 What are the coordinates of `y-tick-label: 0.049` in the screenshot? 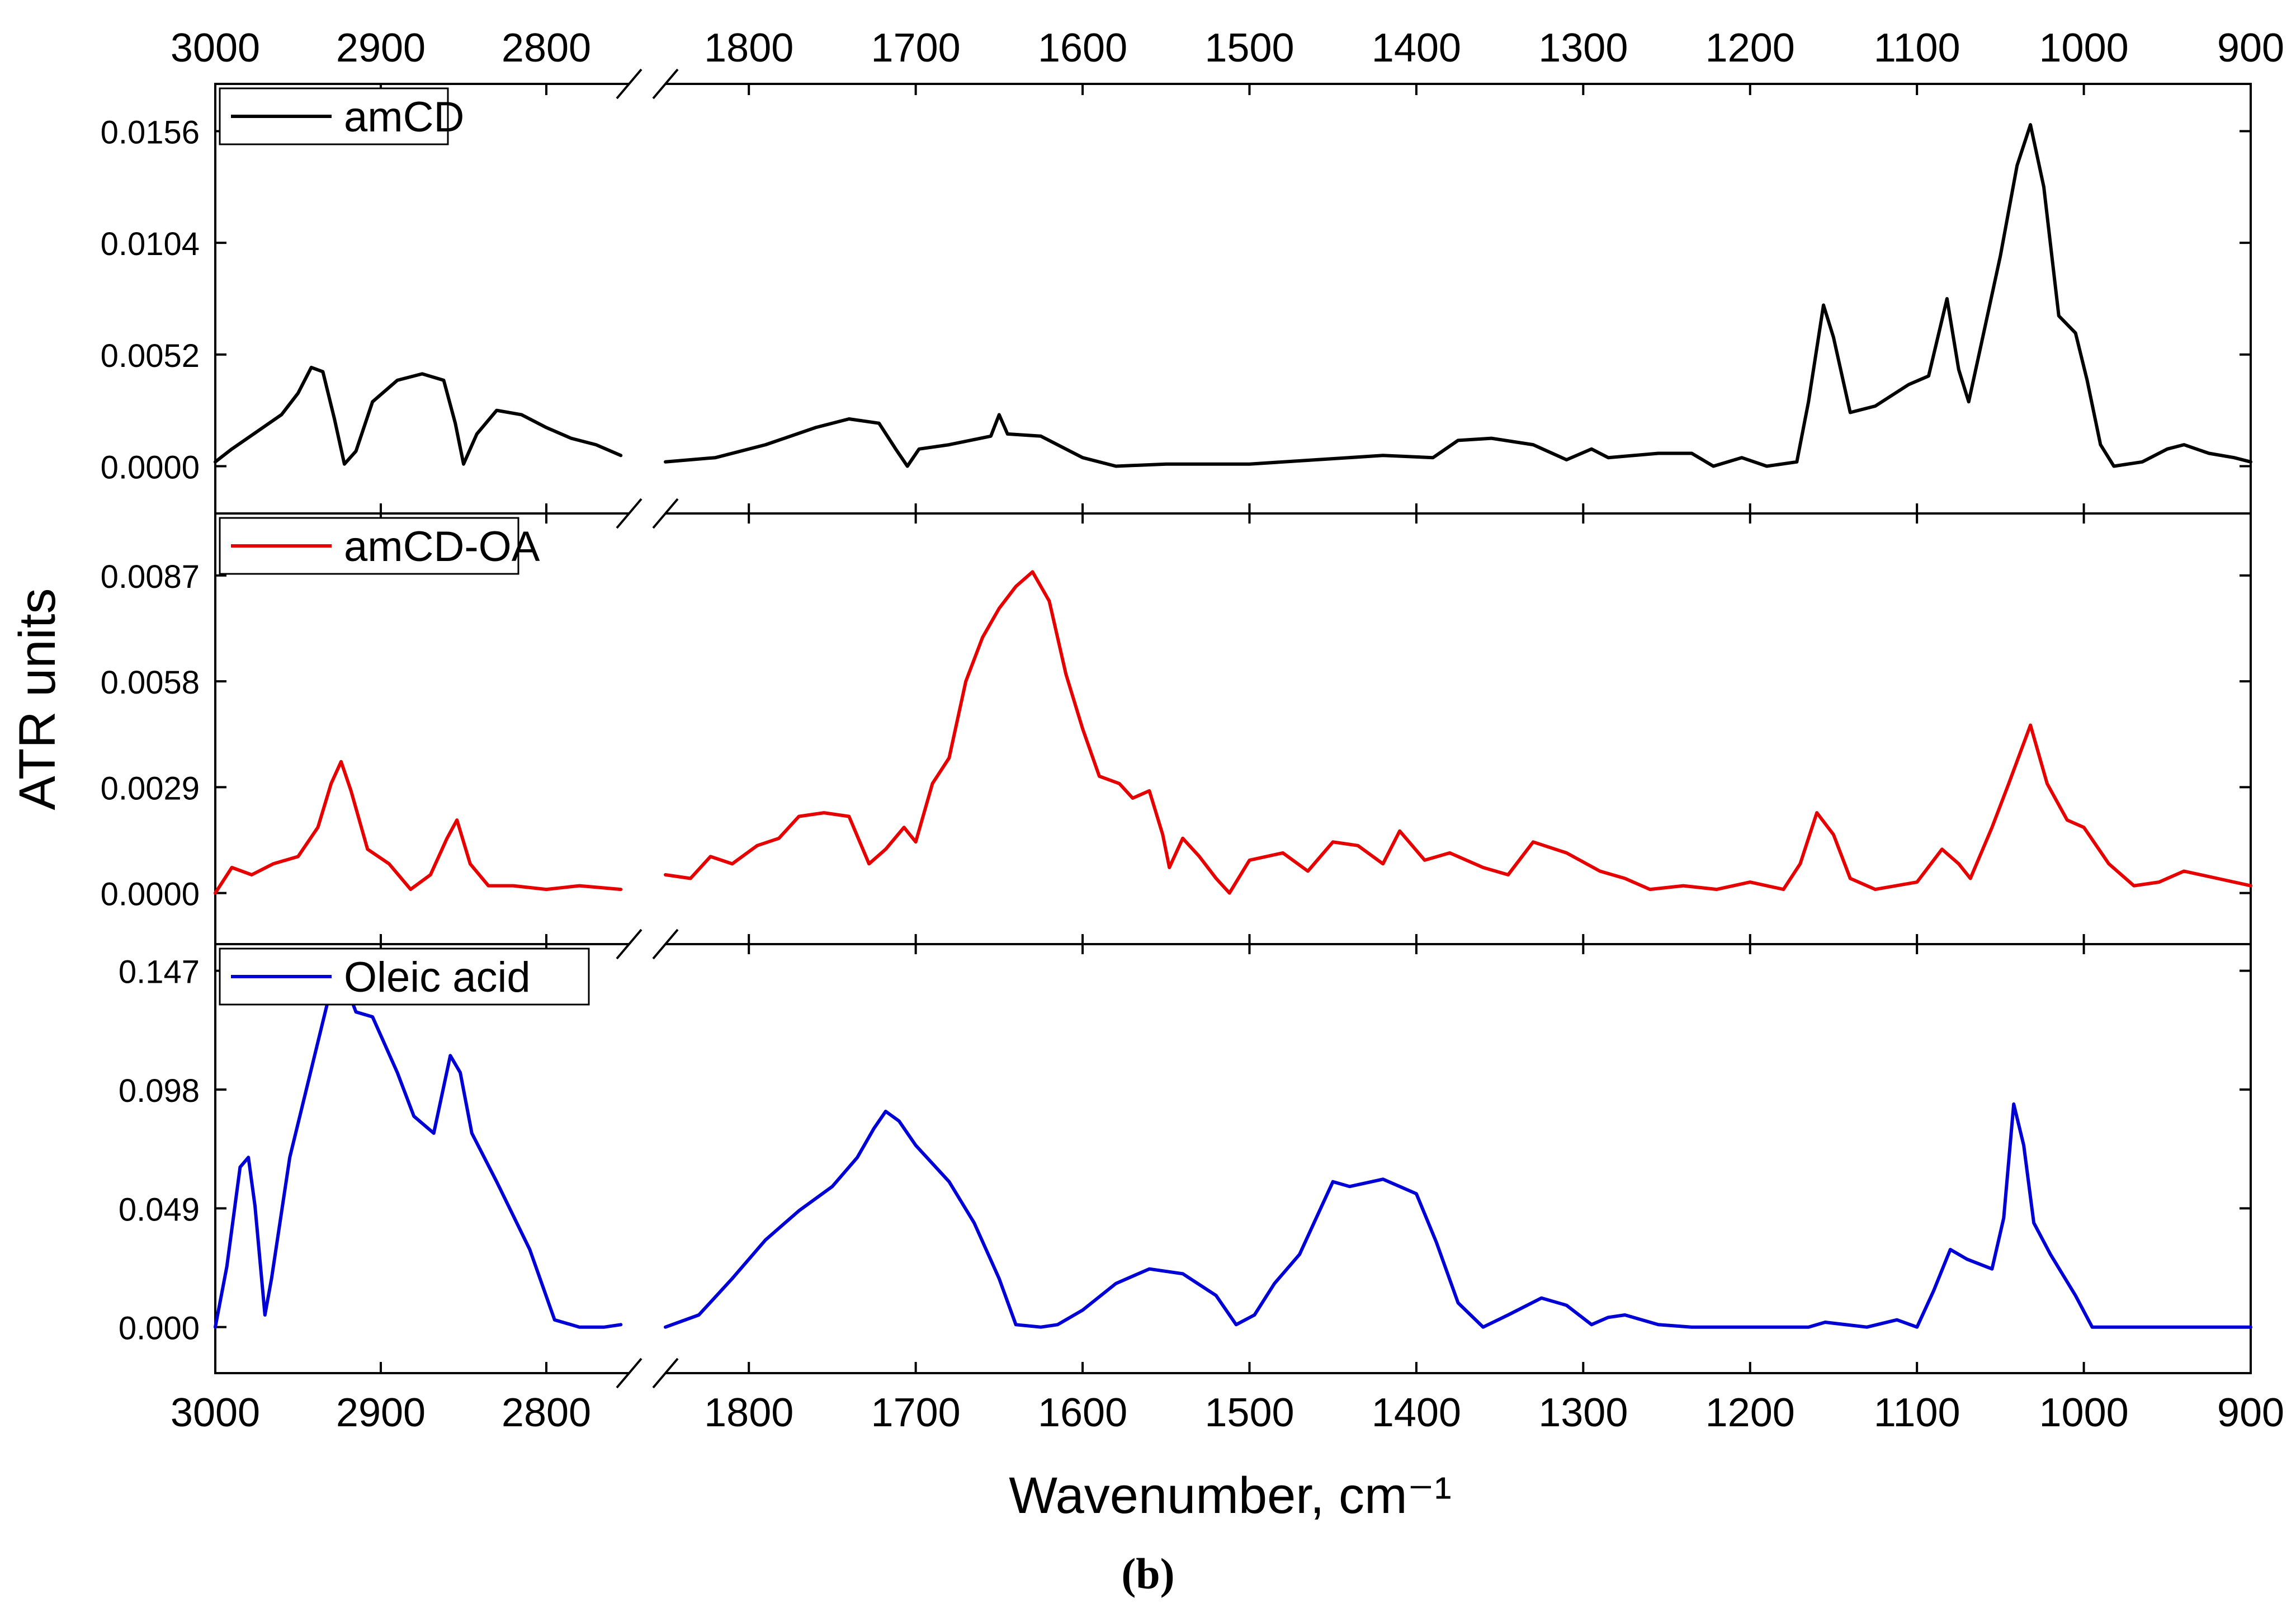 It's located at (159, 1209).